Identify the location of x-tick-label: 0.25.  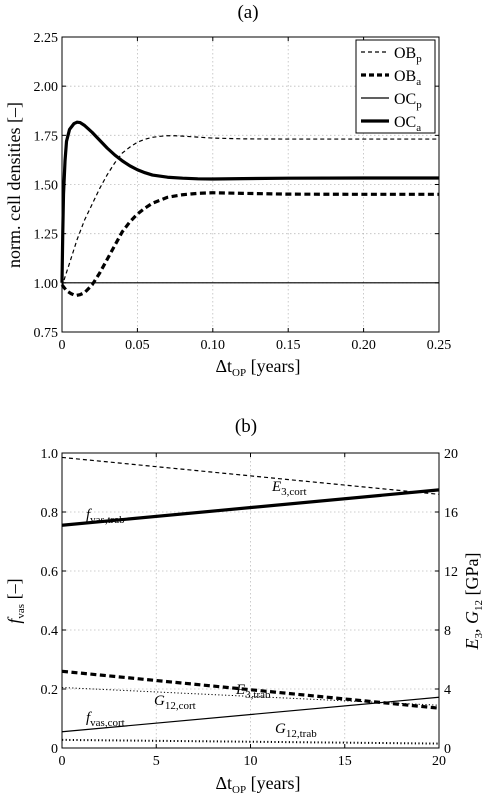
(439, 345).